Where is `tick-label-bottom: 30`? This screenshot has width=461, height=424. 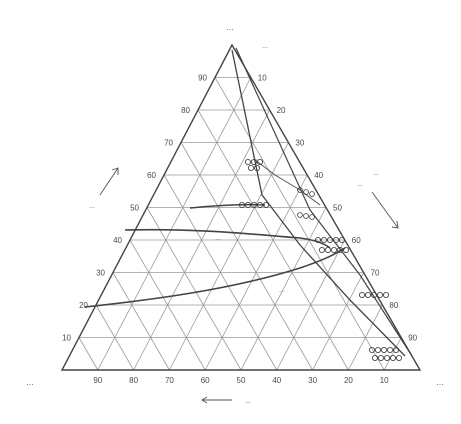 tick-label-bottom: 30 is located at coordinates (312, 380).